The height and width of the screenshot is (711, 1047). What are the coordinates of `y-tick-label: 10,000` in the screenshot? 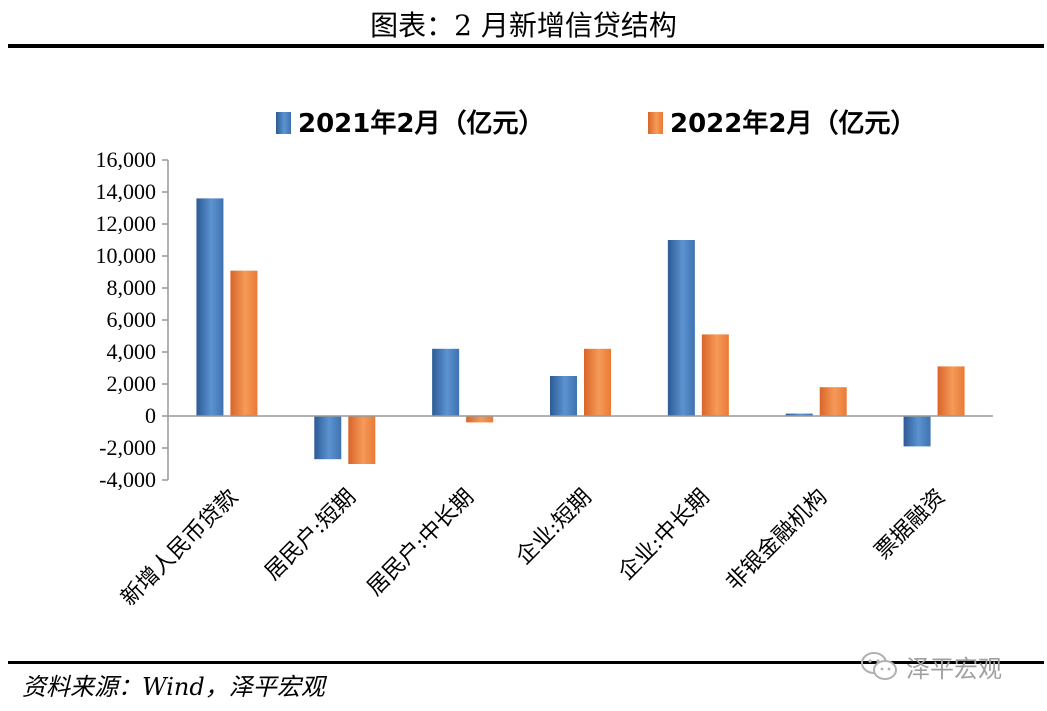 It's located at (126, 255).